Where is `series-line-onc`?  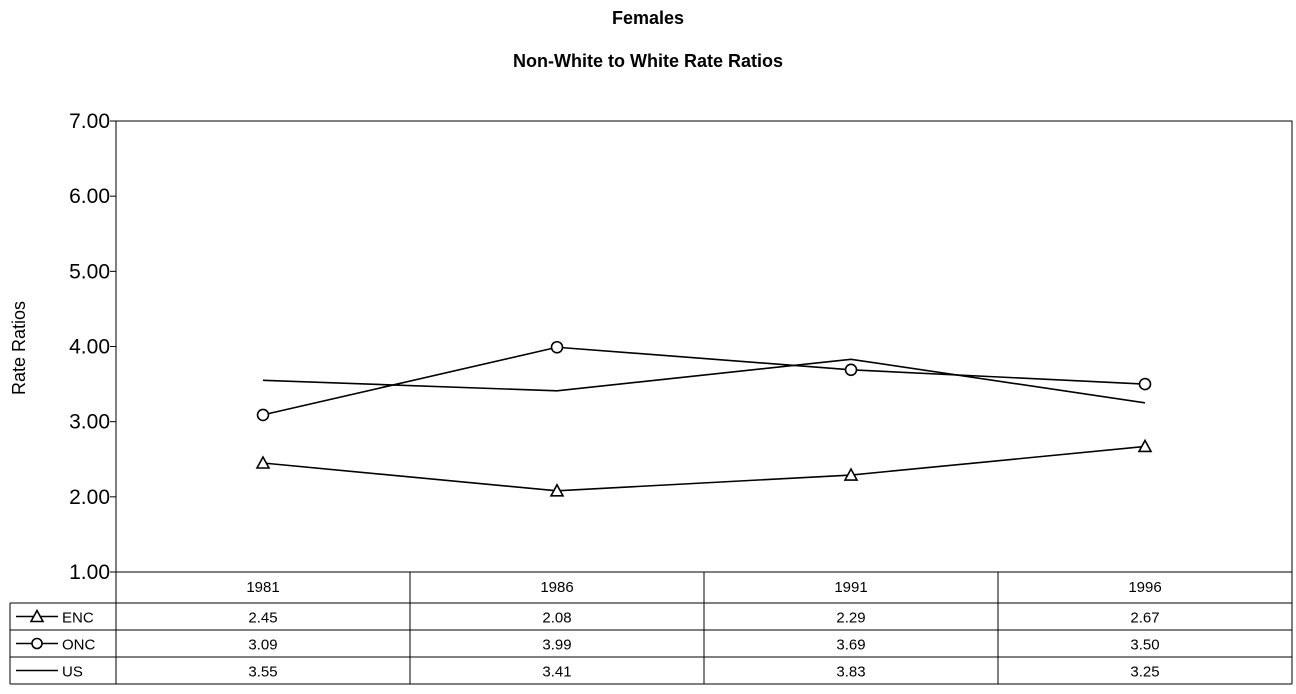
series-line-onc is located at coordinates (704, 381).